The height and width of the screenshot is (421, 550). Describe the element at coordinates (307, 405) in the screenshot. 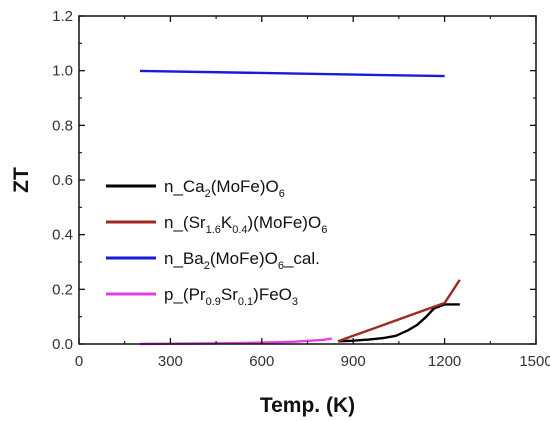

I see `x-axis-title: Temp. (K)` at that location.